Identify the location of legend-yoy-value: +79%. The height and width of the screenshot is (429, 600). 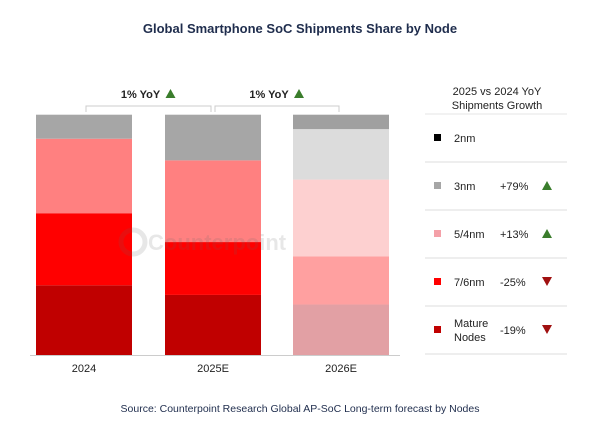
(514, 187).